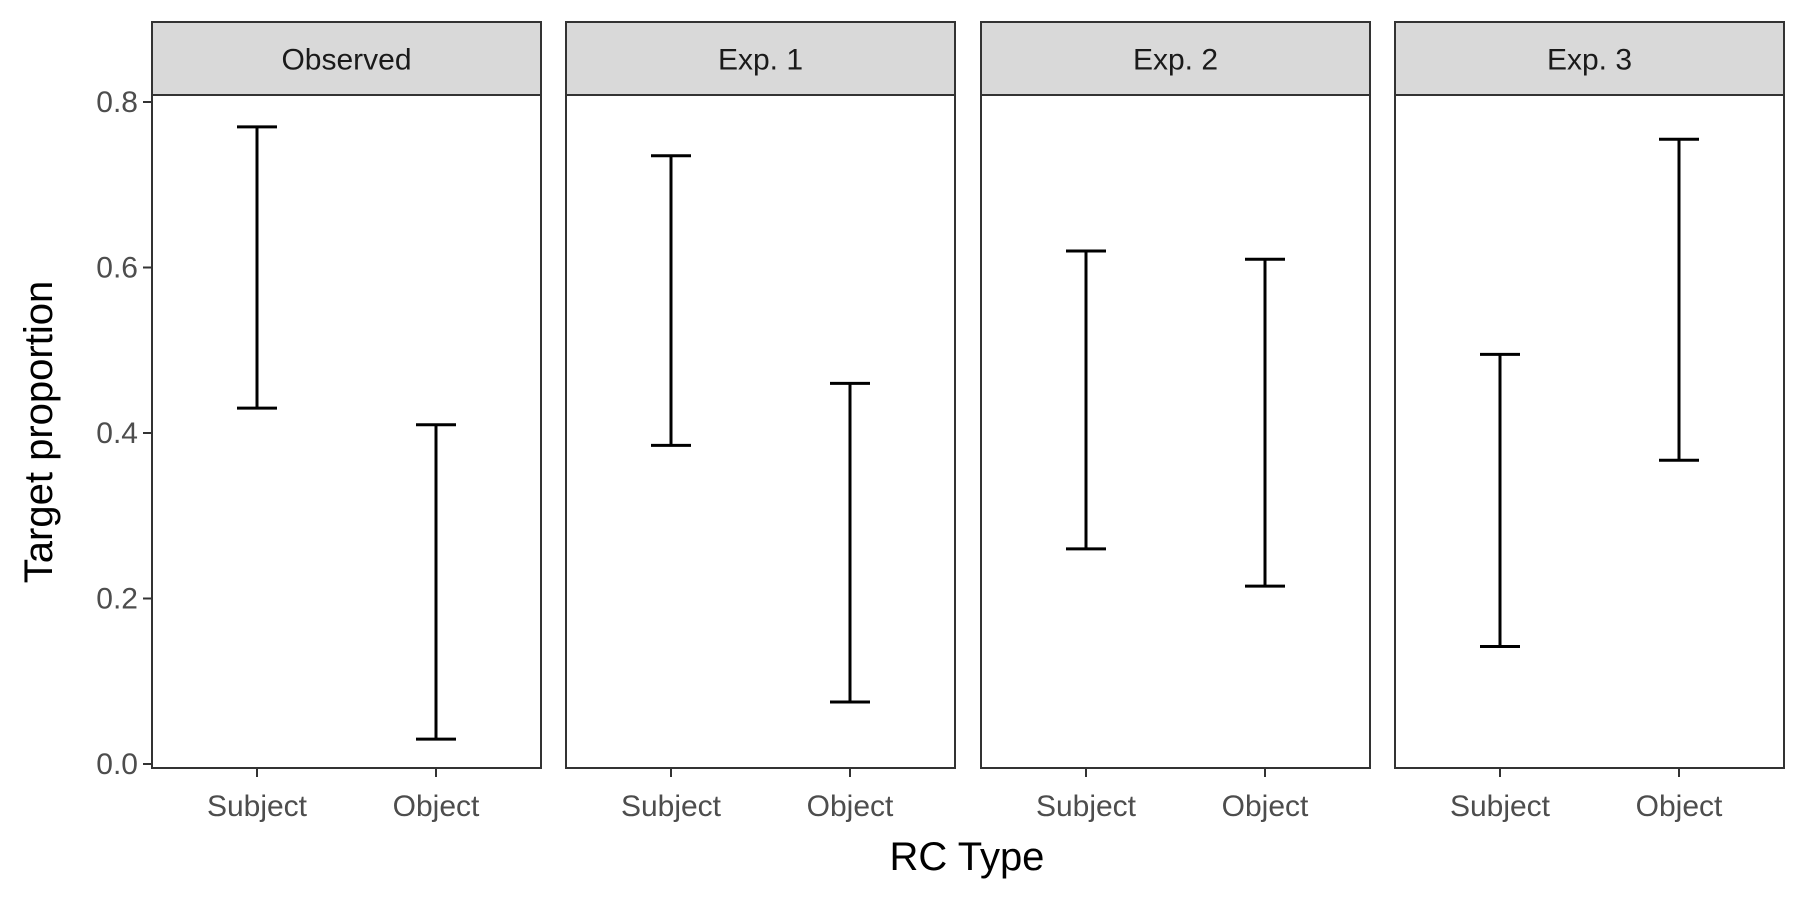  I want to click on facet-strip-label: Exp. 3, so click(1589, 60).